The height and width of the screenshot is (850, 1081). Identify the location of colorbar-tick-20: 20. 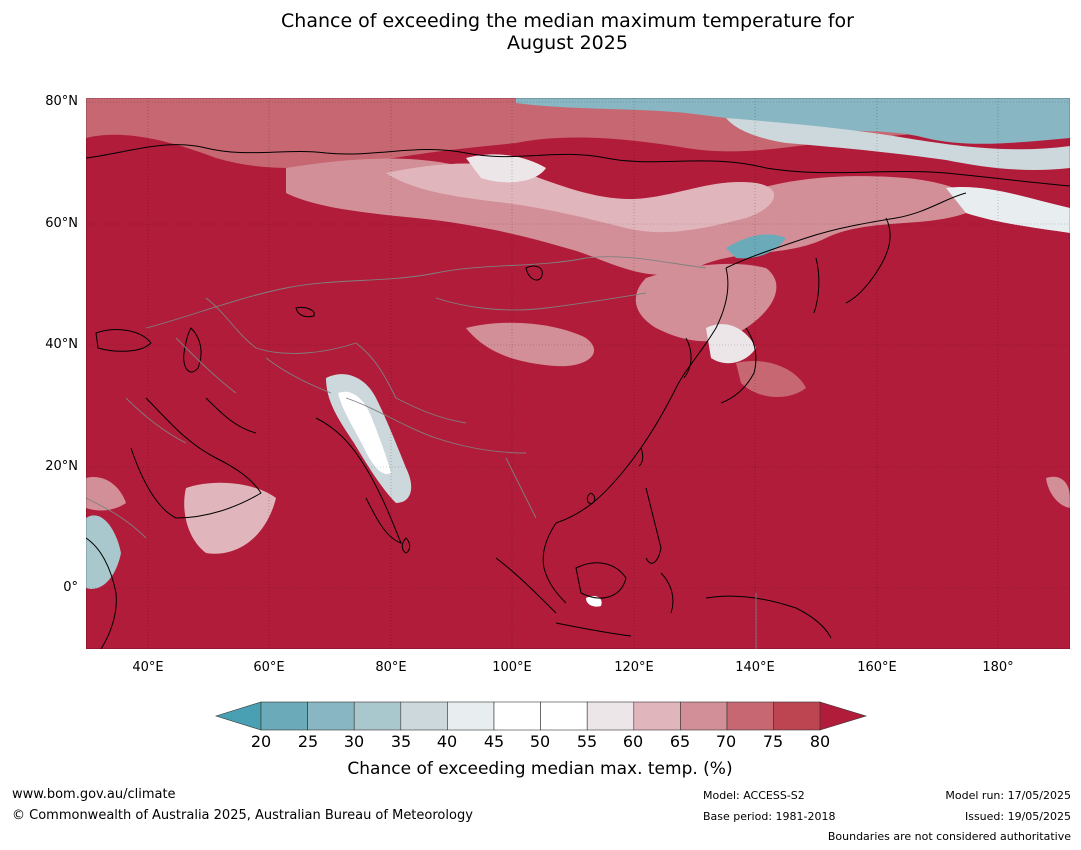
(261, 741).